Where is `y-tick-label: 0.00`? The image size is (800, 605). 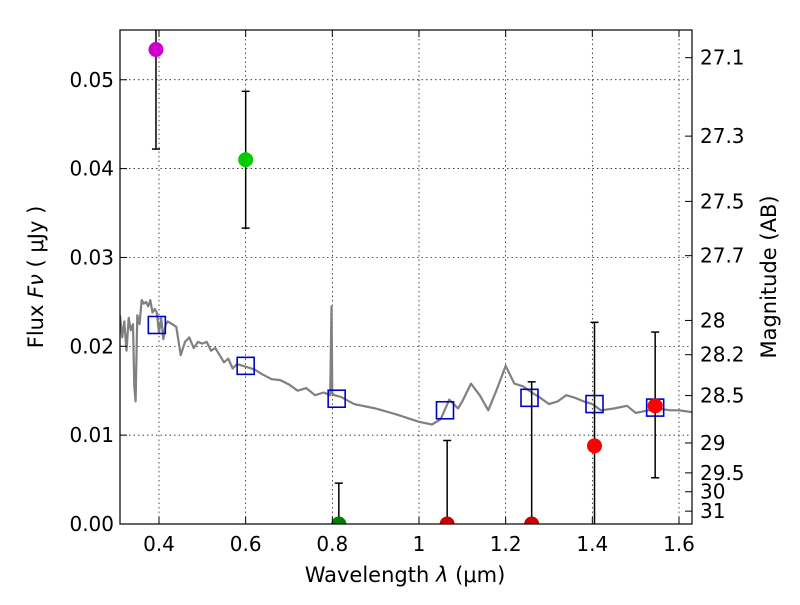
y-tick-label: 0.00 is located at coordinates (91, 524).